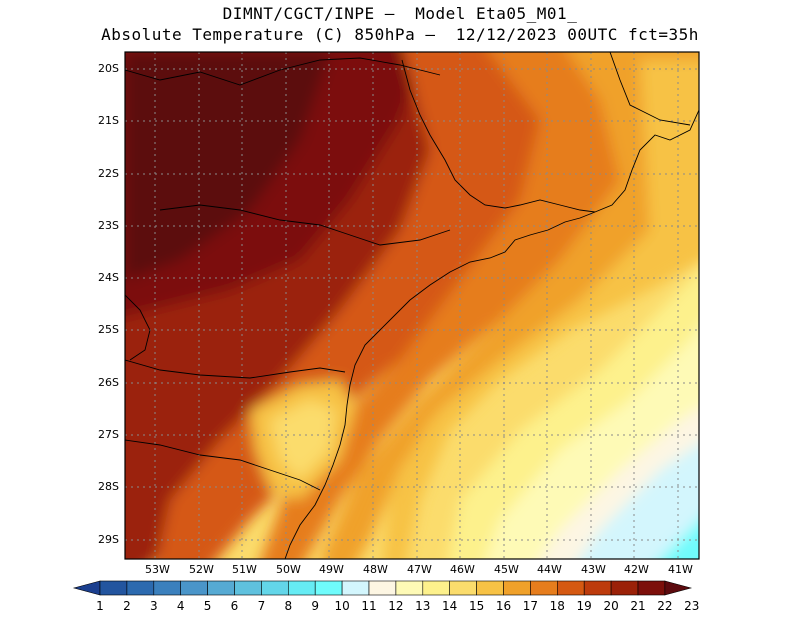 The width and height of the screenshot is (800, 618). What do you see at coordinates (108, 68) in the screenshot?
I see `lat-label: 20S` at bounding box center [108, 68].